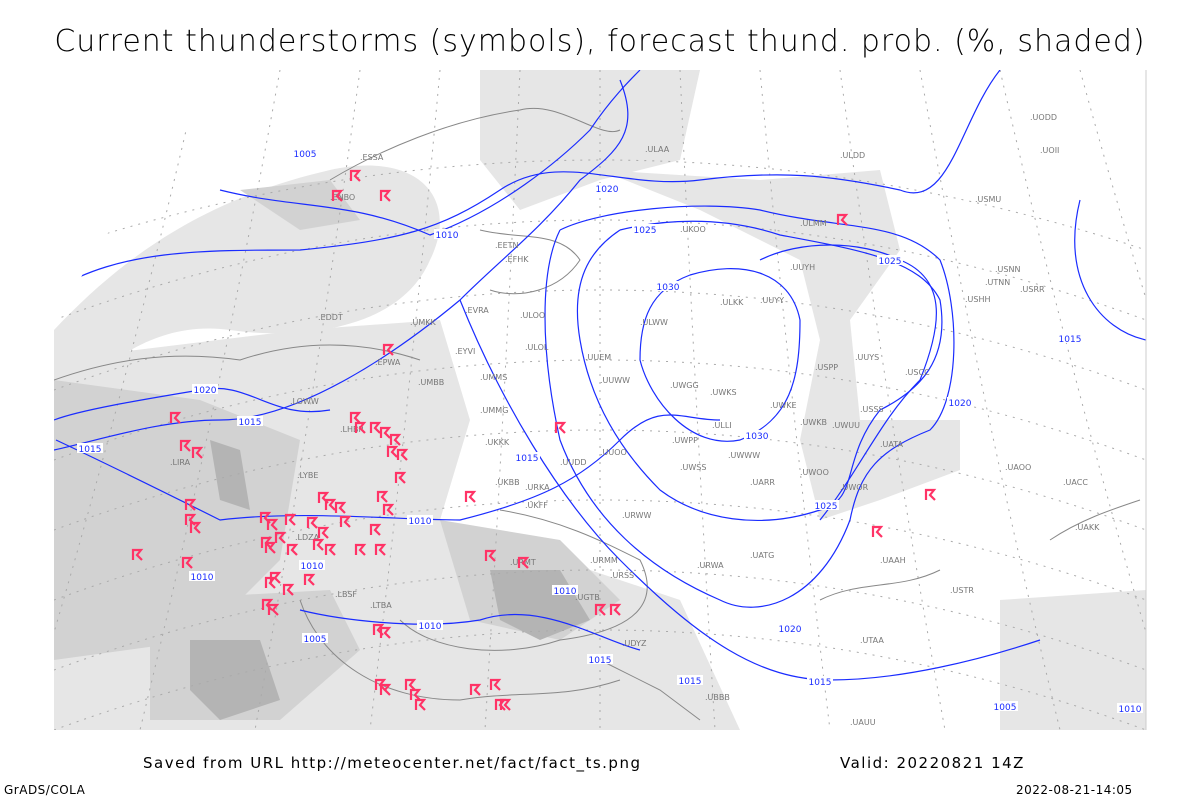  What do you see at coordinates (346, 594) in the screenshot?
I see `station-label: .LBSF` at bounding box center [346, 594].